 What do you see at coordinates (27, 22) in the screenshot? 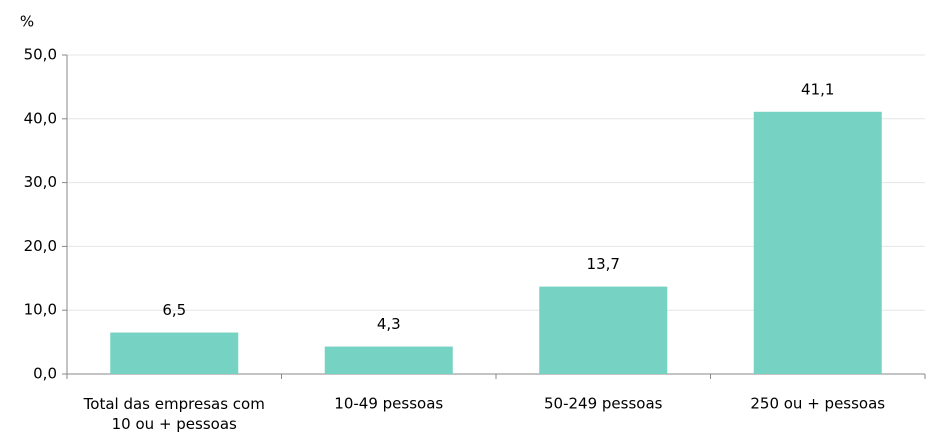
I see `y-axis-label: %` at bounding box center [27, 22].